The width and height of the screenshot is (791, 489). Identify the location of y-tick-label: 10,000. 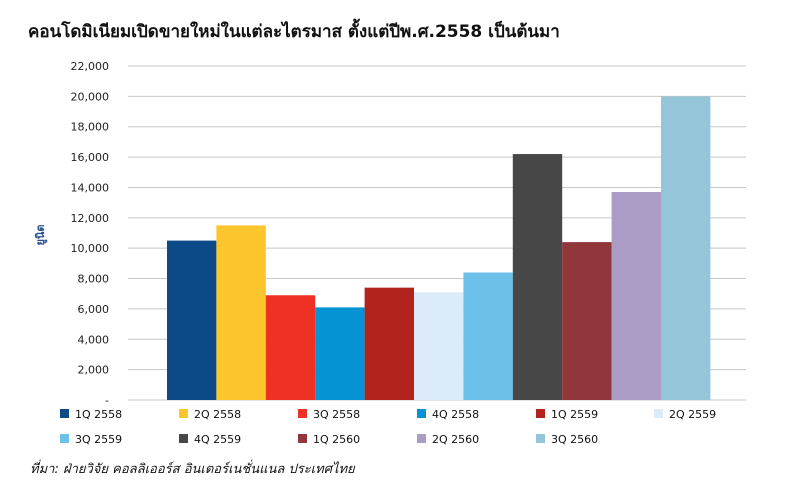
(90, 248).